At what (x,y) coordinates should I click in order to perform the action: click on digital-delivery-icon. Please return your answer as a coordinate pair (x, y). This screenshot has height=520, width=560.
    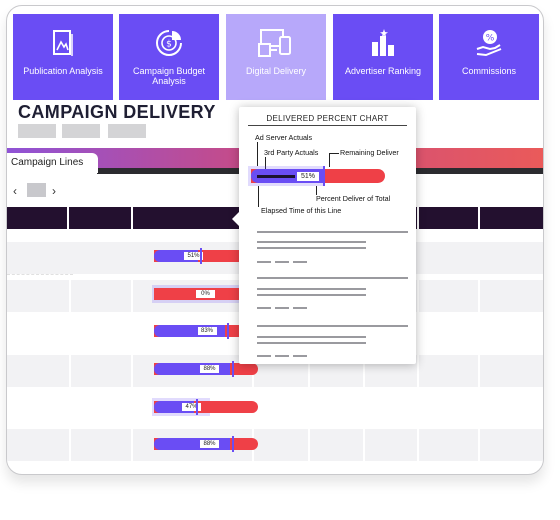
    Looking at the image, I should click on (276, 43).